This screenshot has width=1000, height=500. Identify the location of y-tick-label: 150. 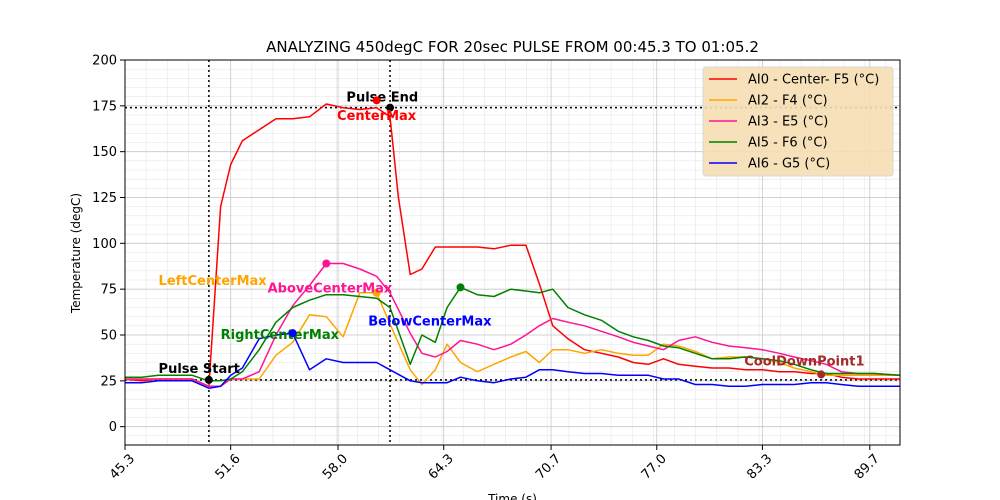
(104, 152).